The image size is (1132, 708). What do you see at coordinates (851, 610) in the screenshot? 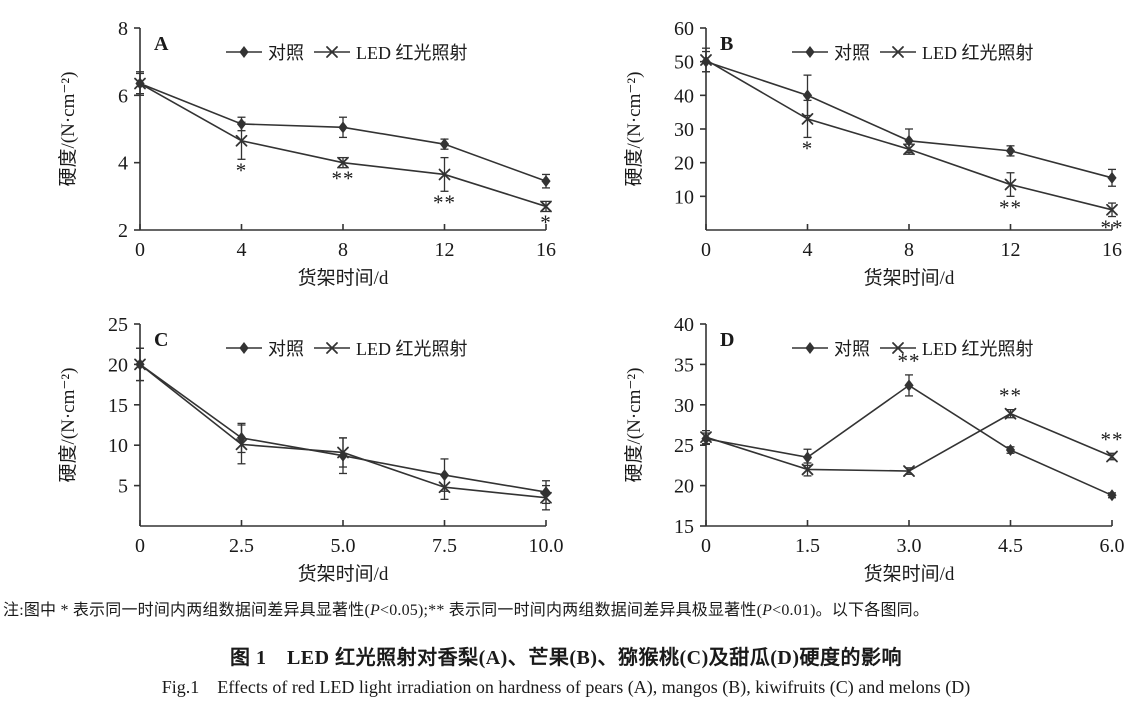
I see `note-text: <0.01)。以下各图同。` at bounding box center [851, 610].